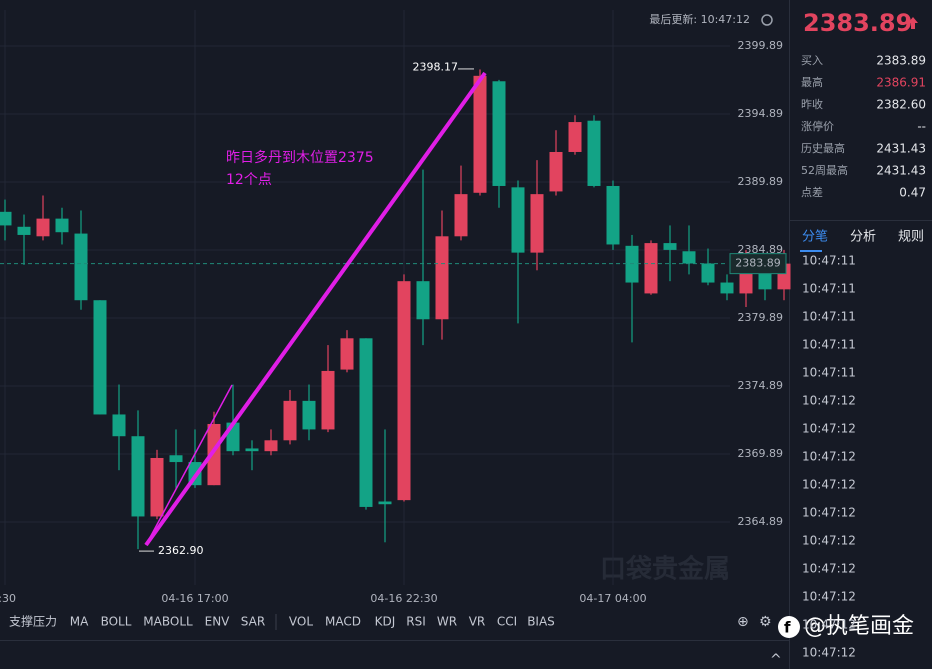 The height and width of the screenshot is (669, 932). Describe the element at coordinates (194, 598) in the screenshot. I see `x-tick-label: 04-16 17:00` at that location.